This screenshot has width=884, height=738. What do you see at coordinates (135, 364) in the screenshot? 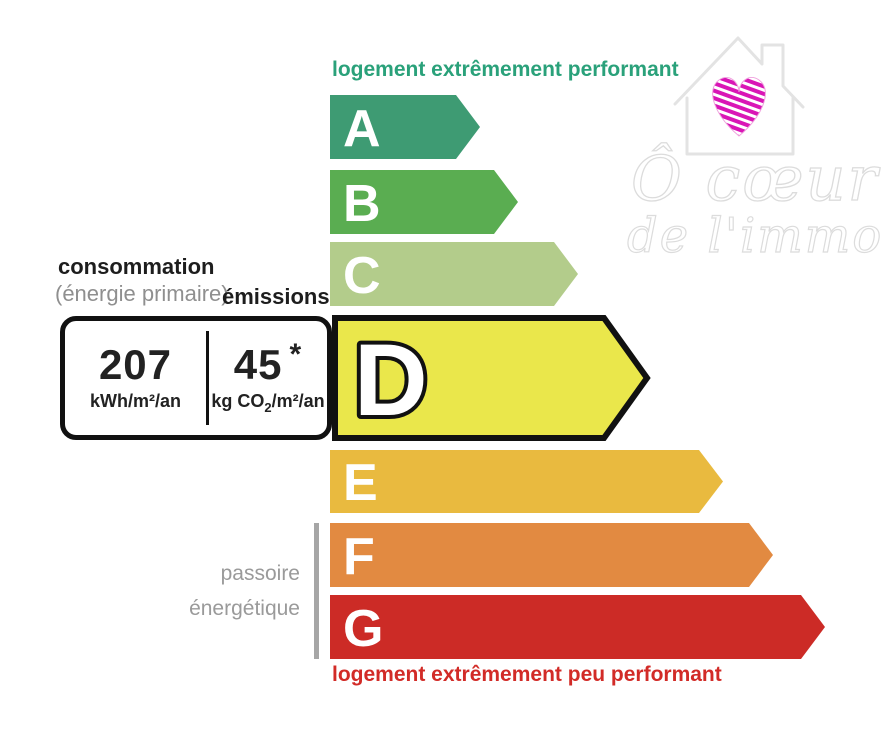
I see `consumption-value: 207` at bounding box center [135, 364].